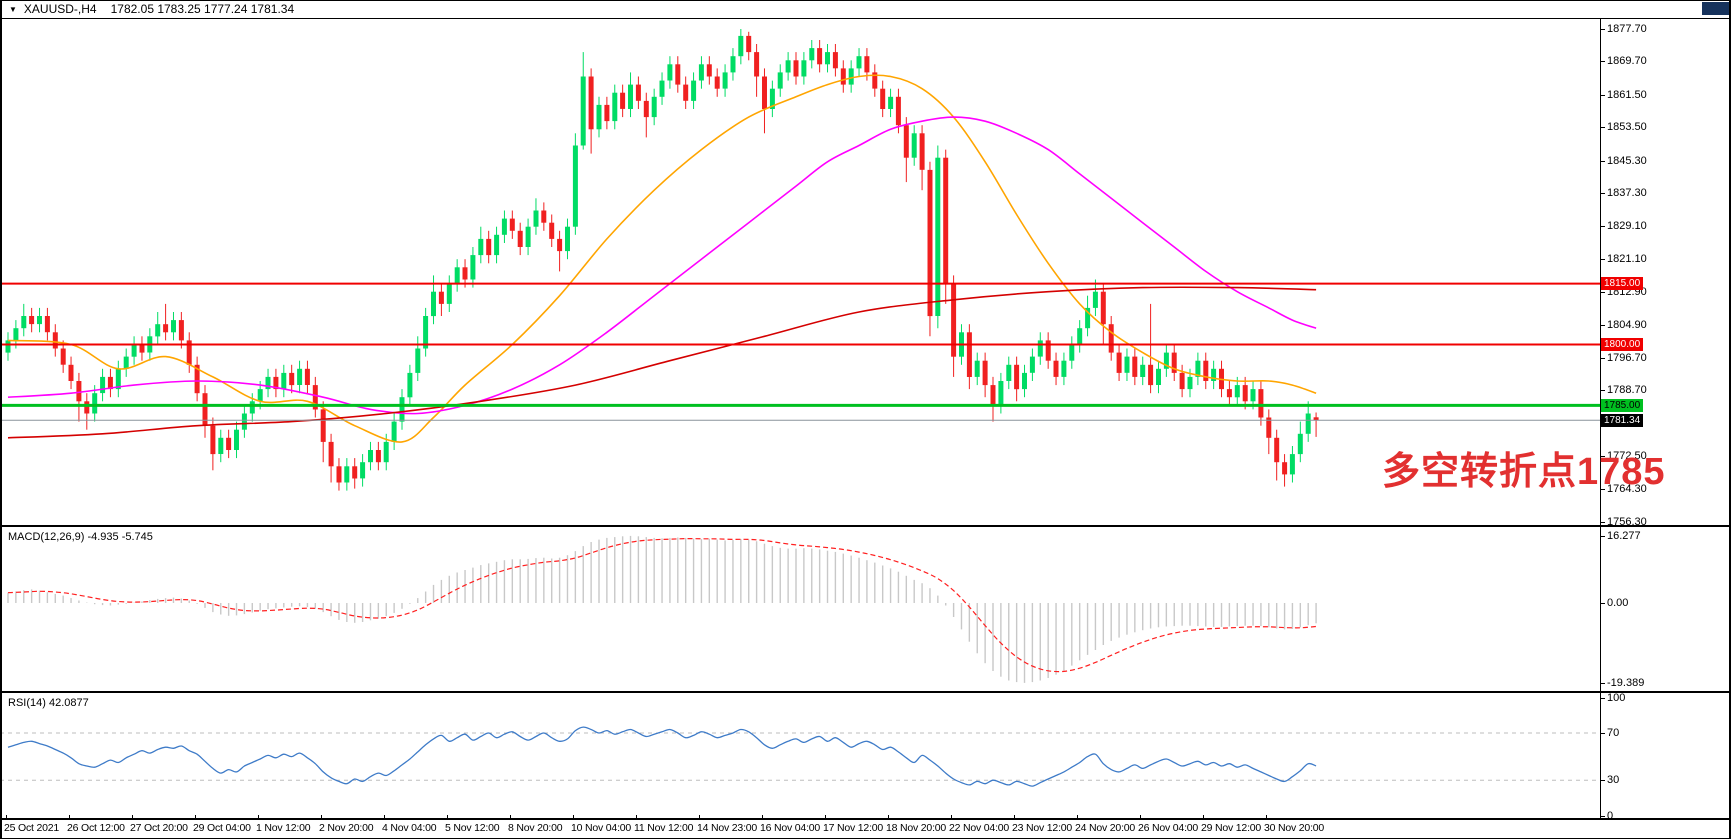  What do you see at coordinates (13, 9) in the screenshot?
I see `collapse-chart-icon: ▼` at bounding box center [13, 9].